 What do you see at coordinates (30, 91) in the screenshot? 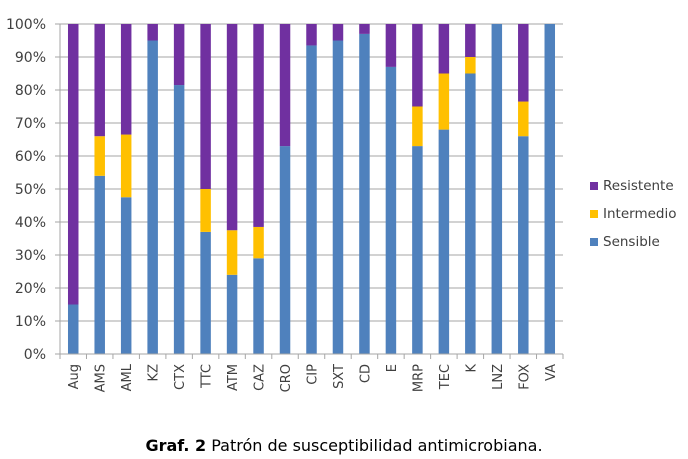
I see `y-tick-label: 80%` at bounding box center [30, 91].